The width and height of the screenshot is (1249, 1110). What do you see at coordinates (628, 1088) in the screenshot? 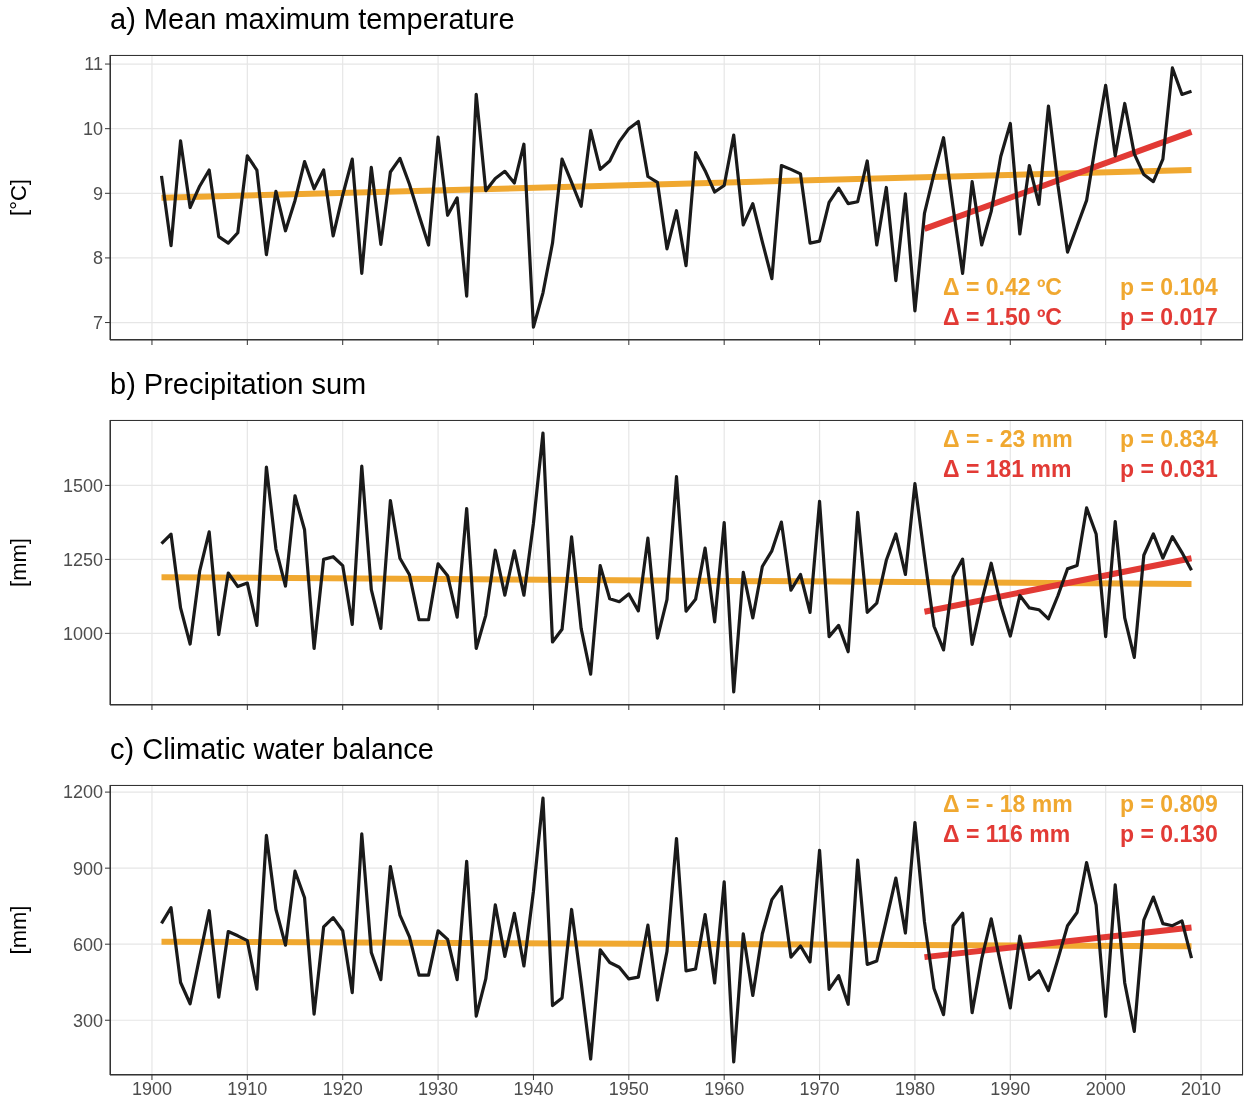
I see `x-tick-label: 1950` at bounding box center [628, 1088].